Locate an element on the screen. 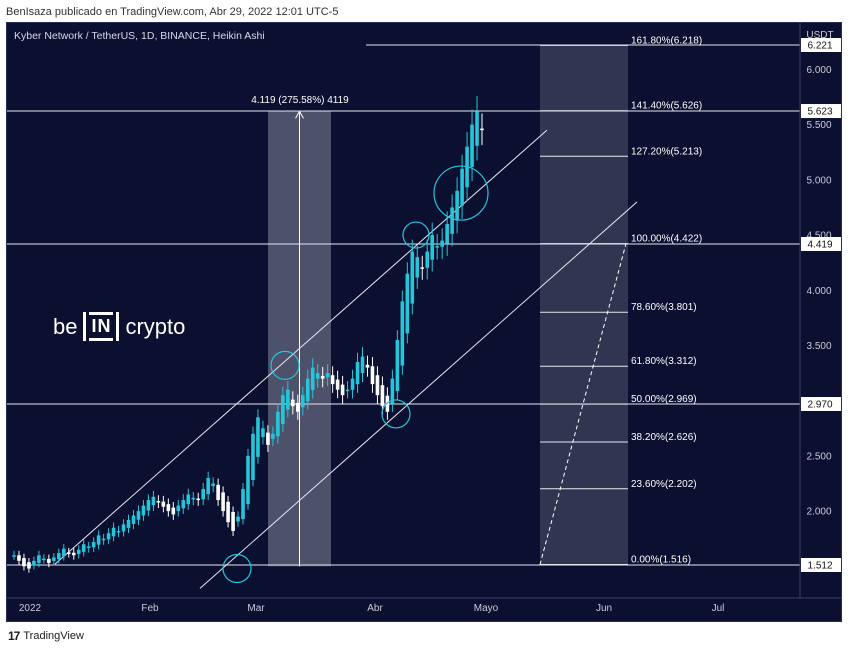 The width and height of the screenshot is (850, 651). watermark-left: be is located at coordinates (65, 326).